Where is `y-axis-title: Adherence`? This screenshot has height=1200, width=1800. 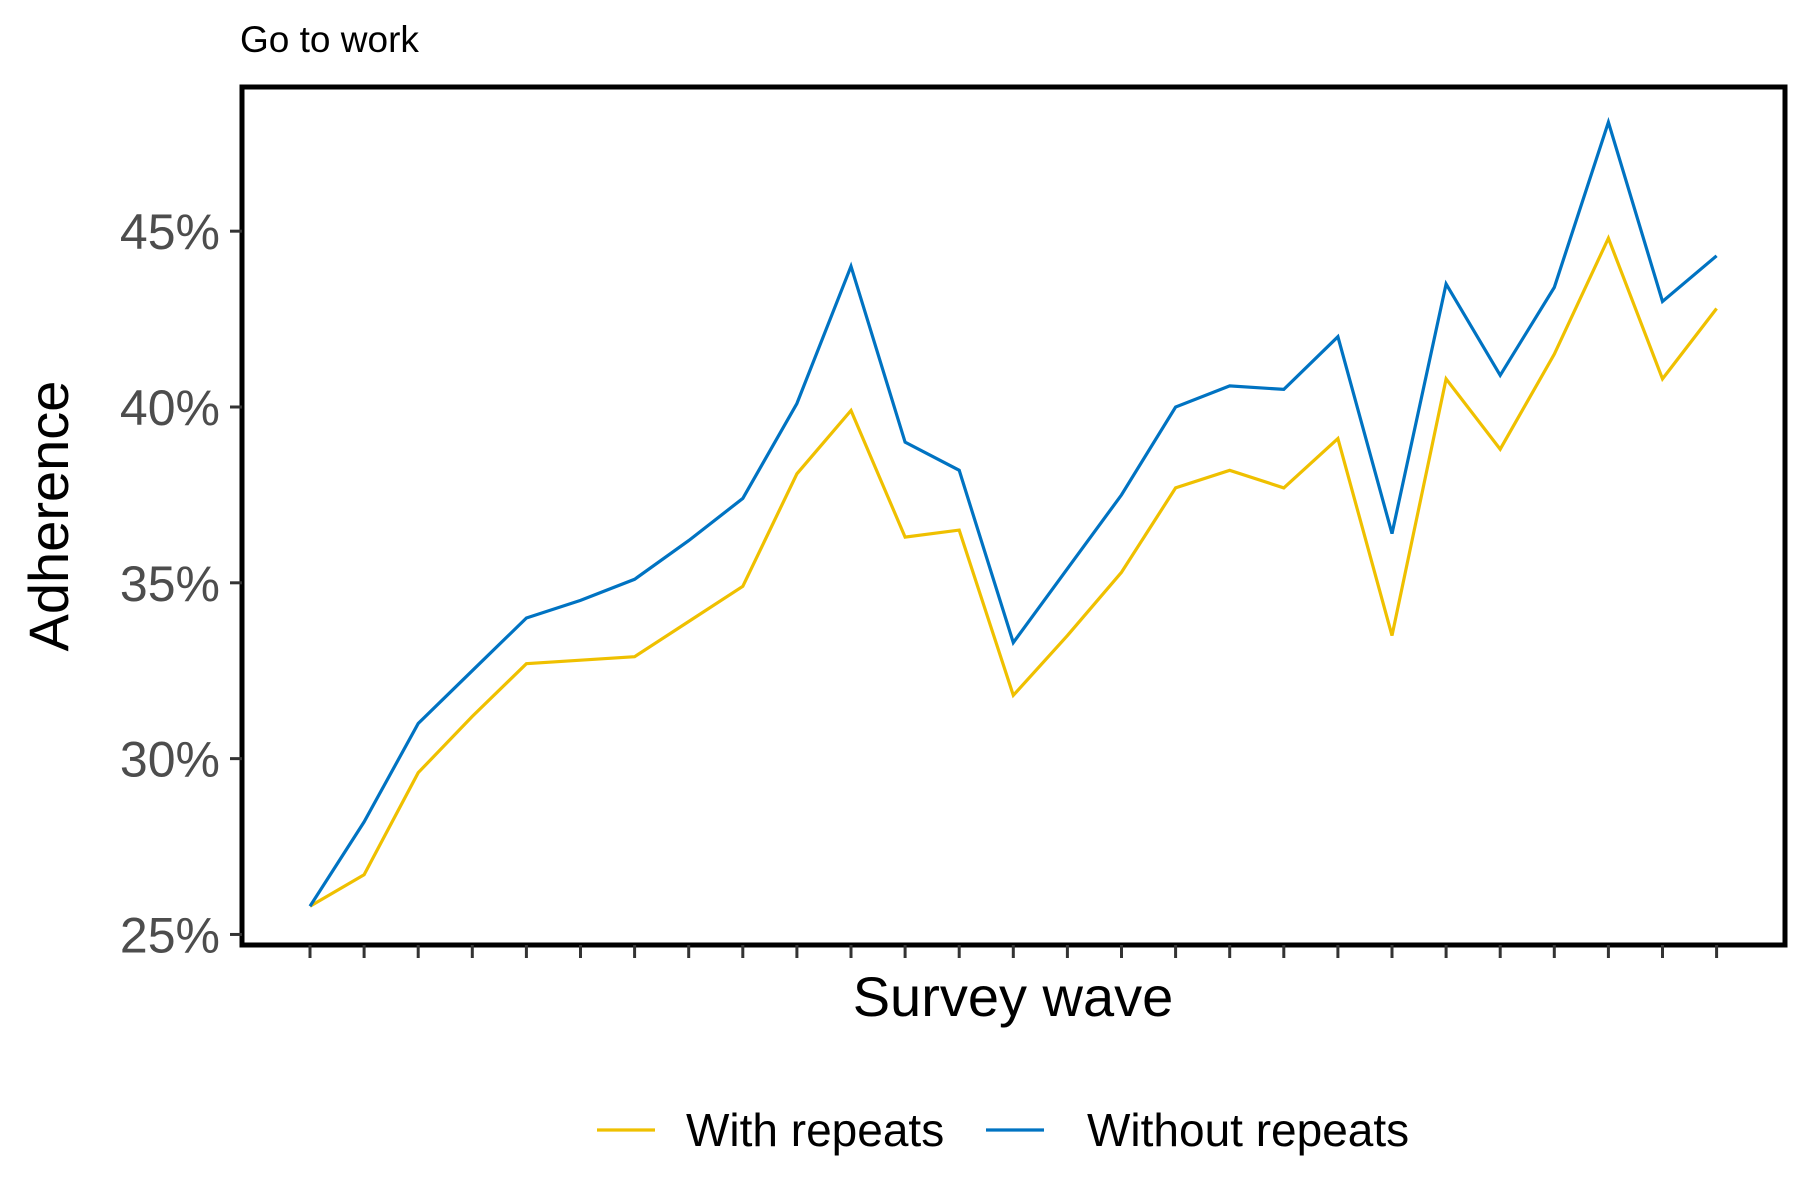 y-axis-title: Adherence is located at coordinates (48, 516).